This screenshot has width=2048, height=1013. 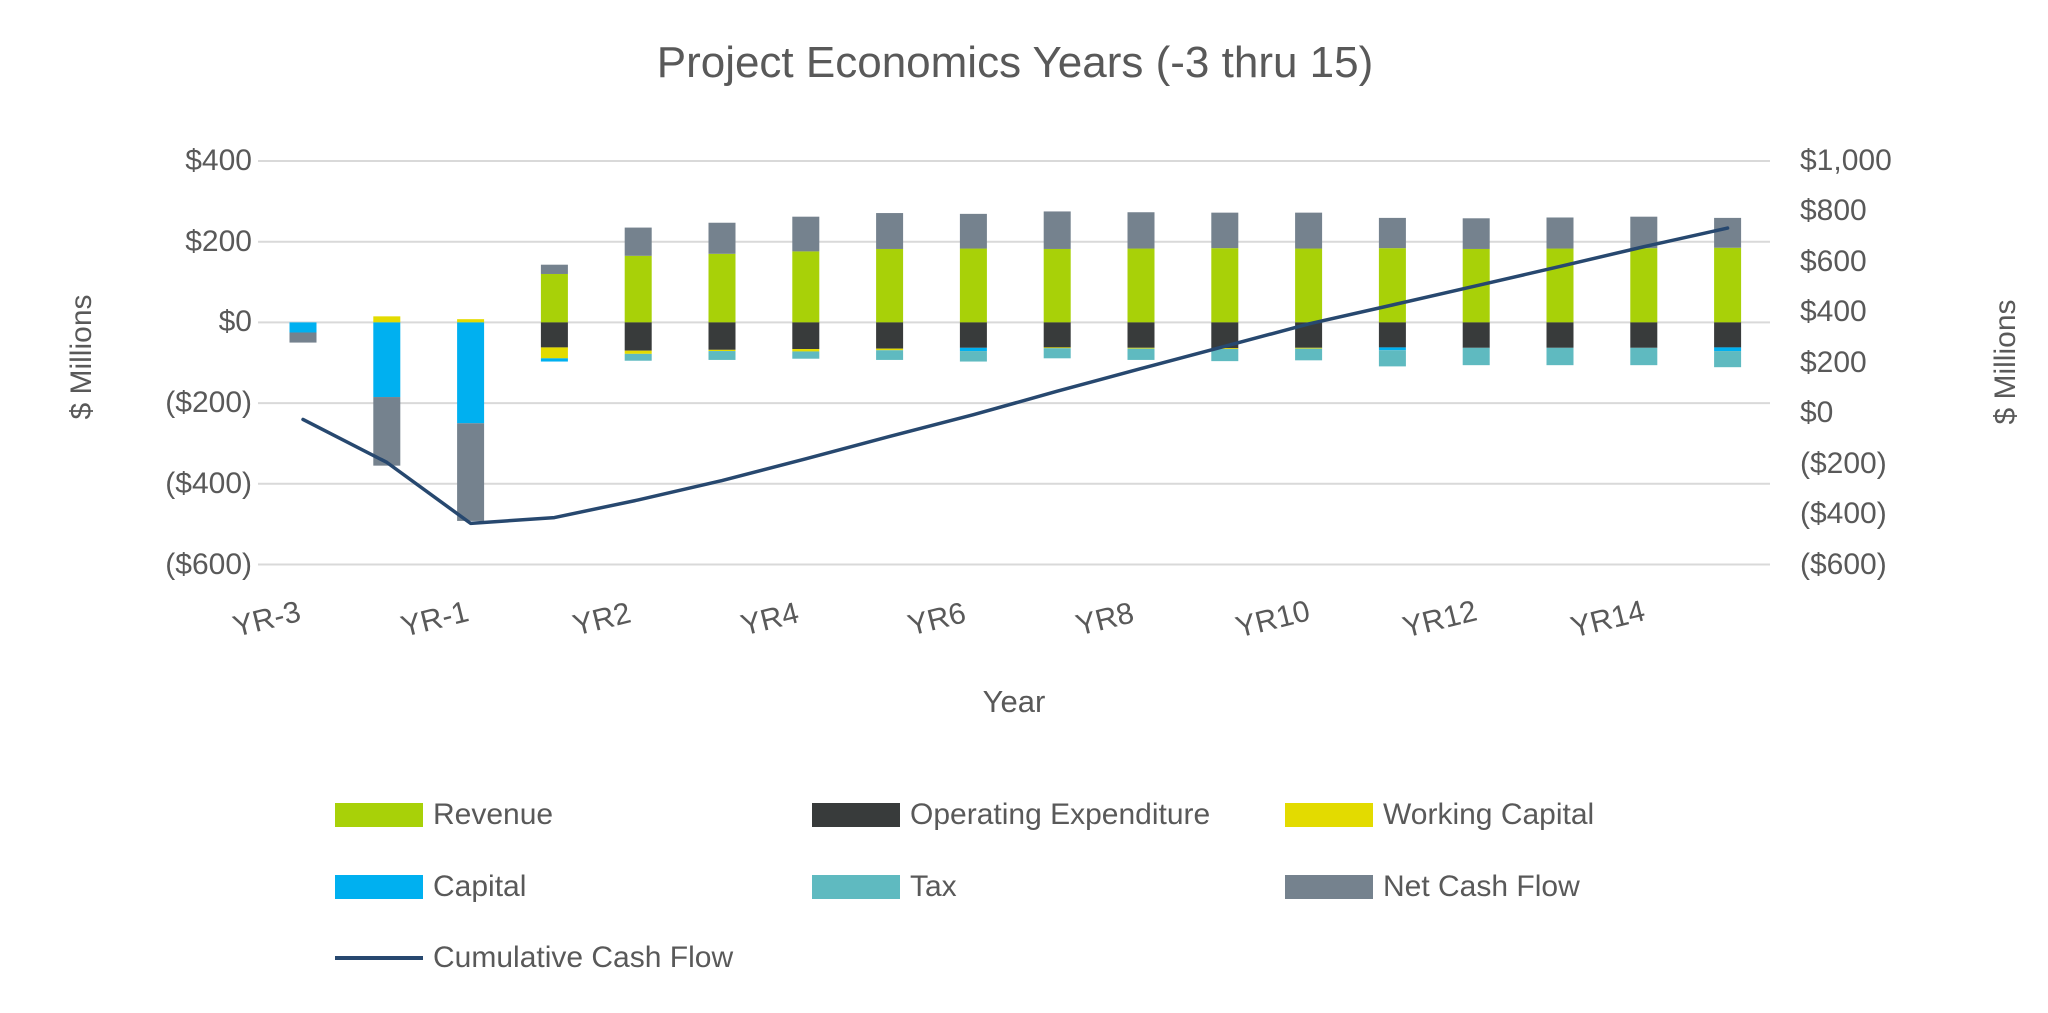 What do you see at coordinates (379, 815) in the screenshot?
I see `legend-swatch-revenue` at bounding box center [379, 815].